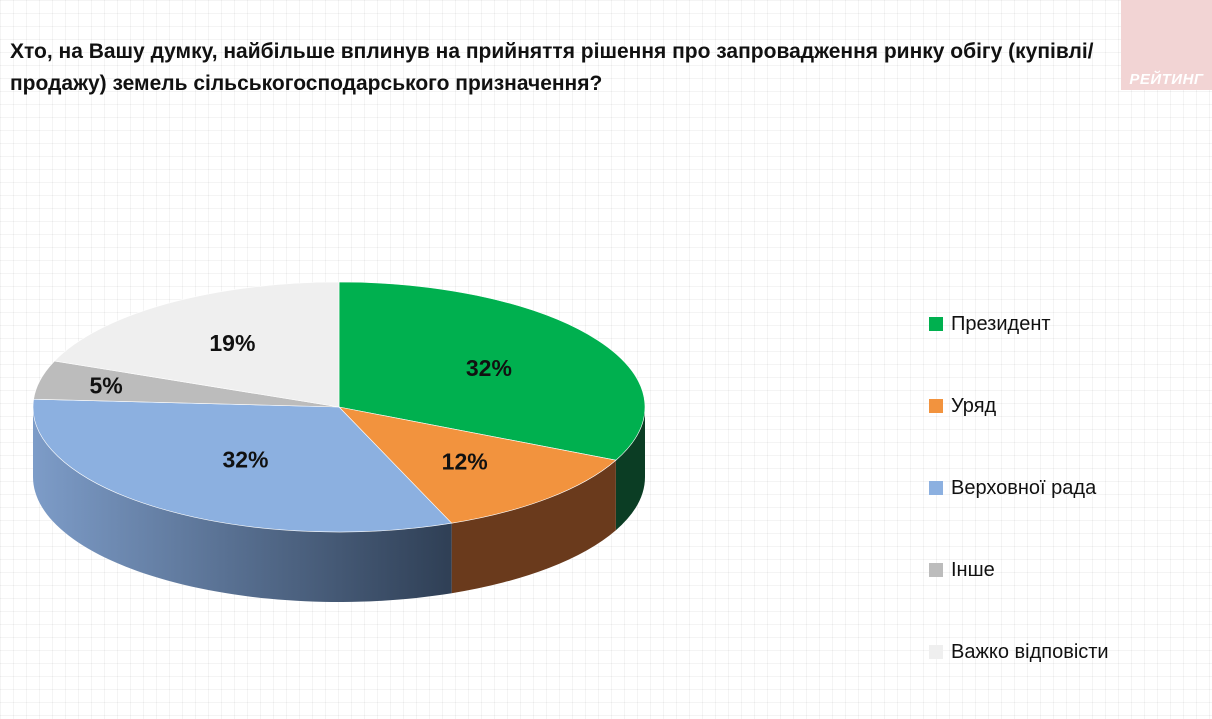  Describe the element at coordinates (196, 344) in the screenshot. I see `pie-slice-важко-відповісти` at that location.